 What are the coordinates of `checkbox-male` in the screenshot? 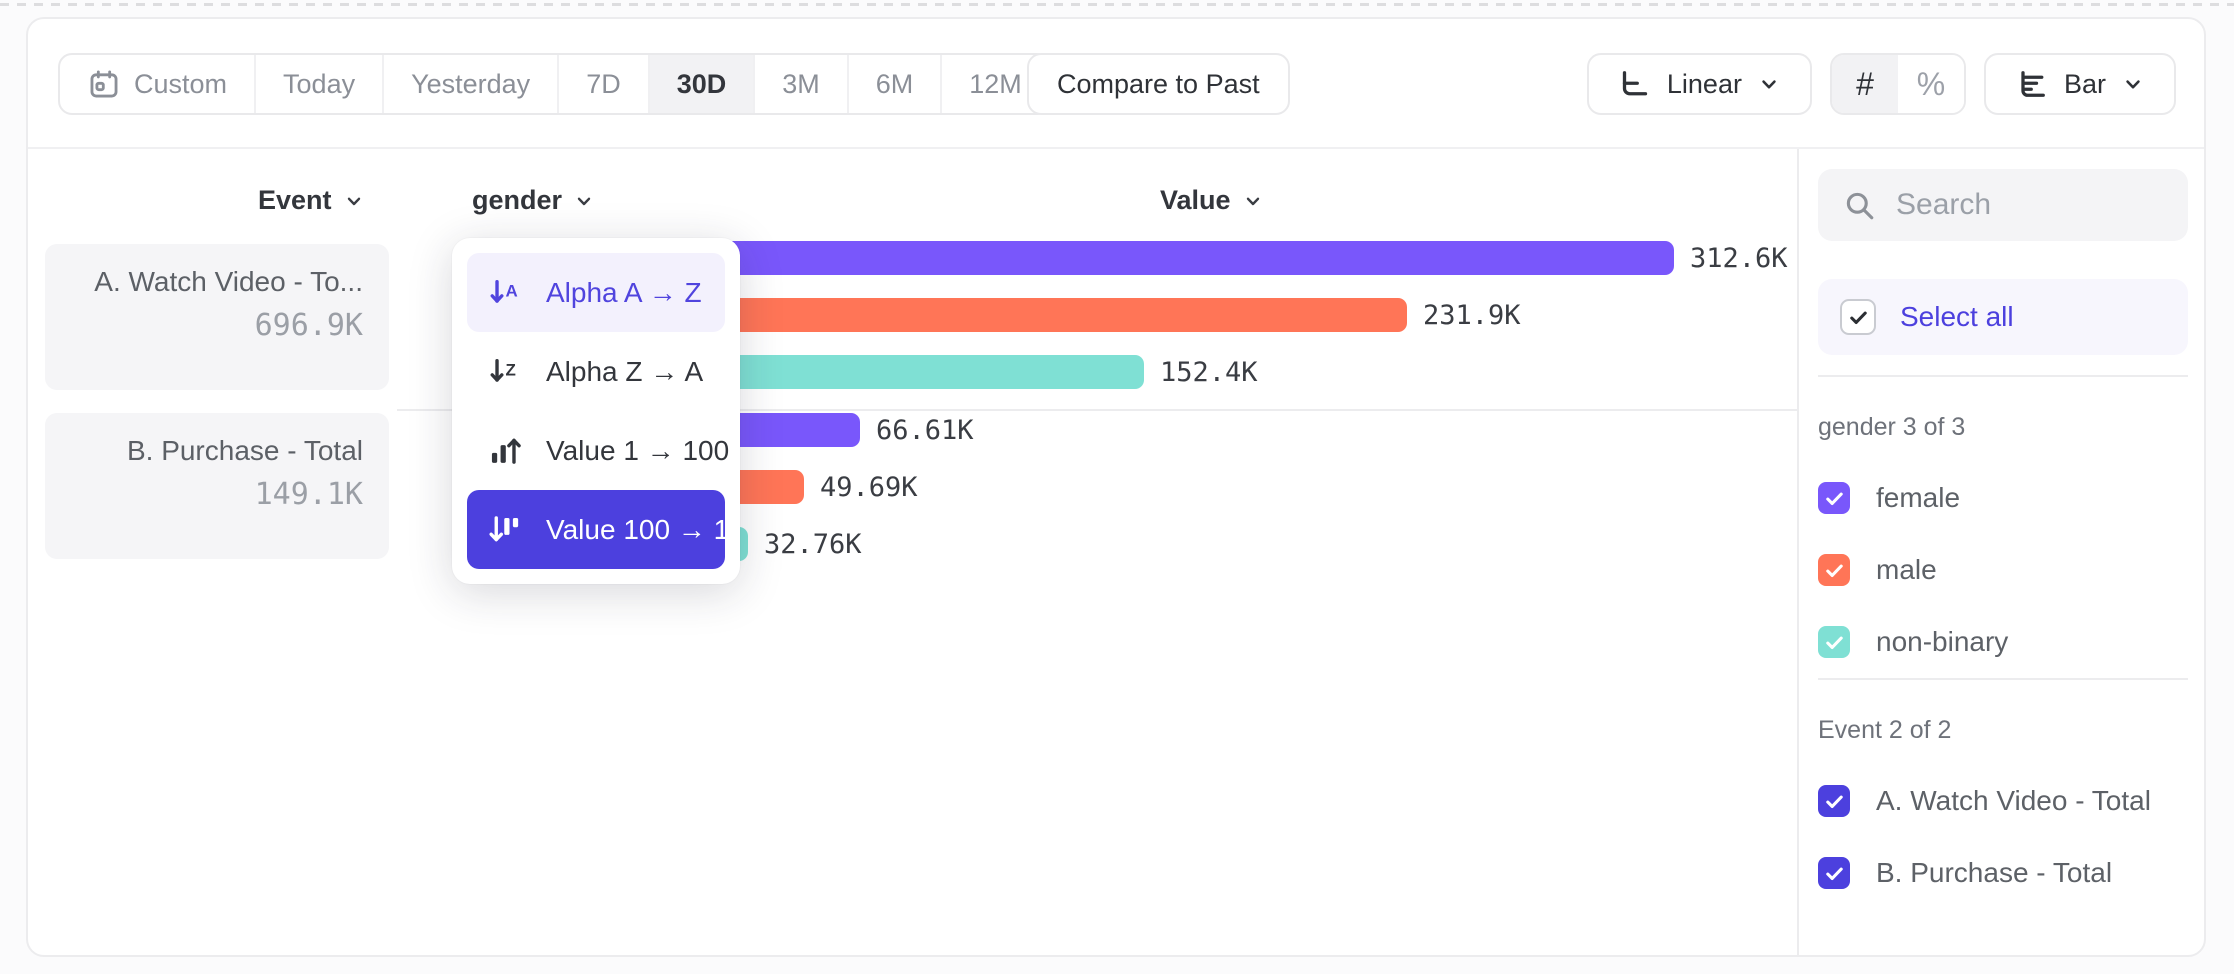 It's located at (1834, 570).